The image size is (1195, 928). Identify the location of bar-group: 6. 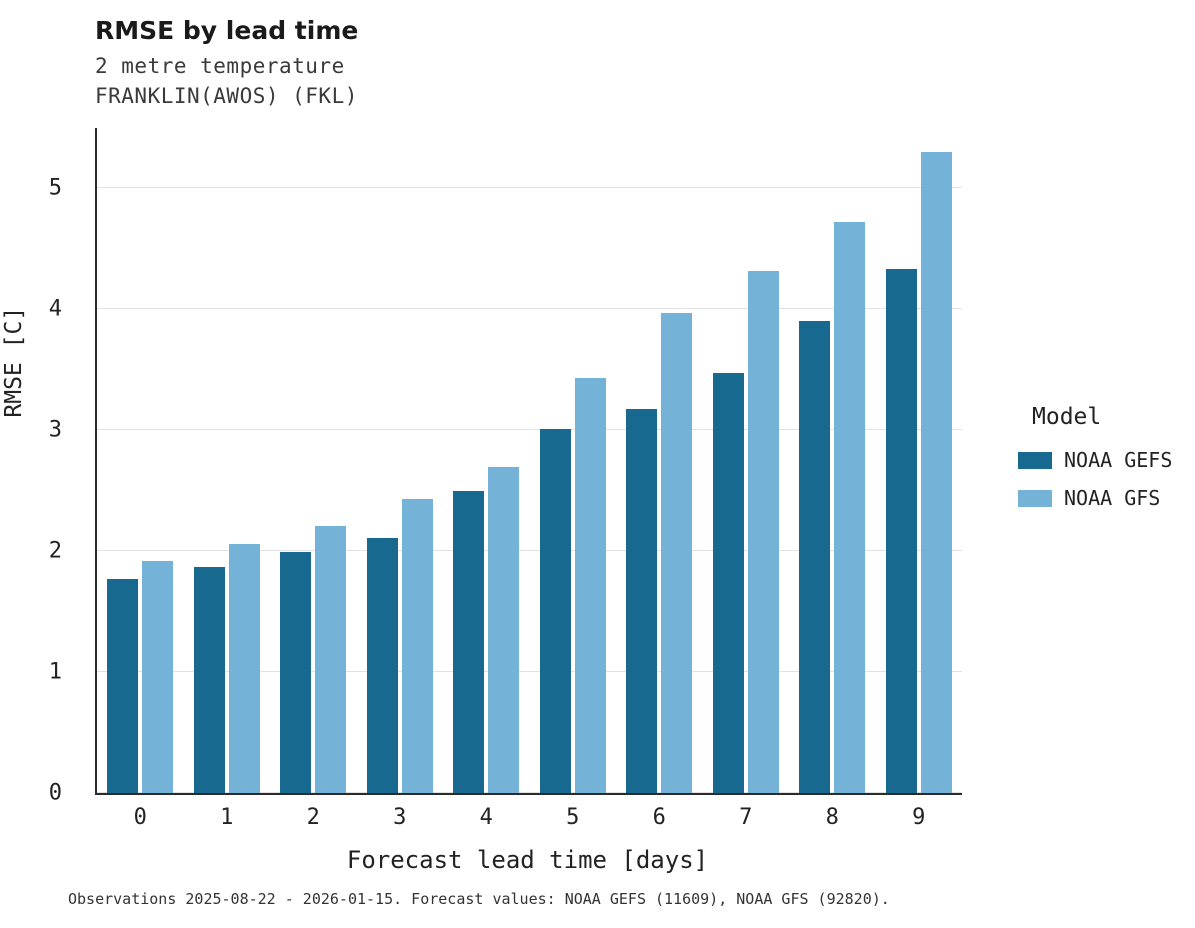
(659, 479).